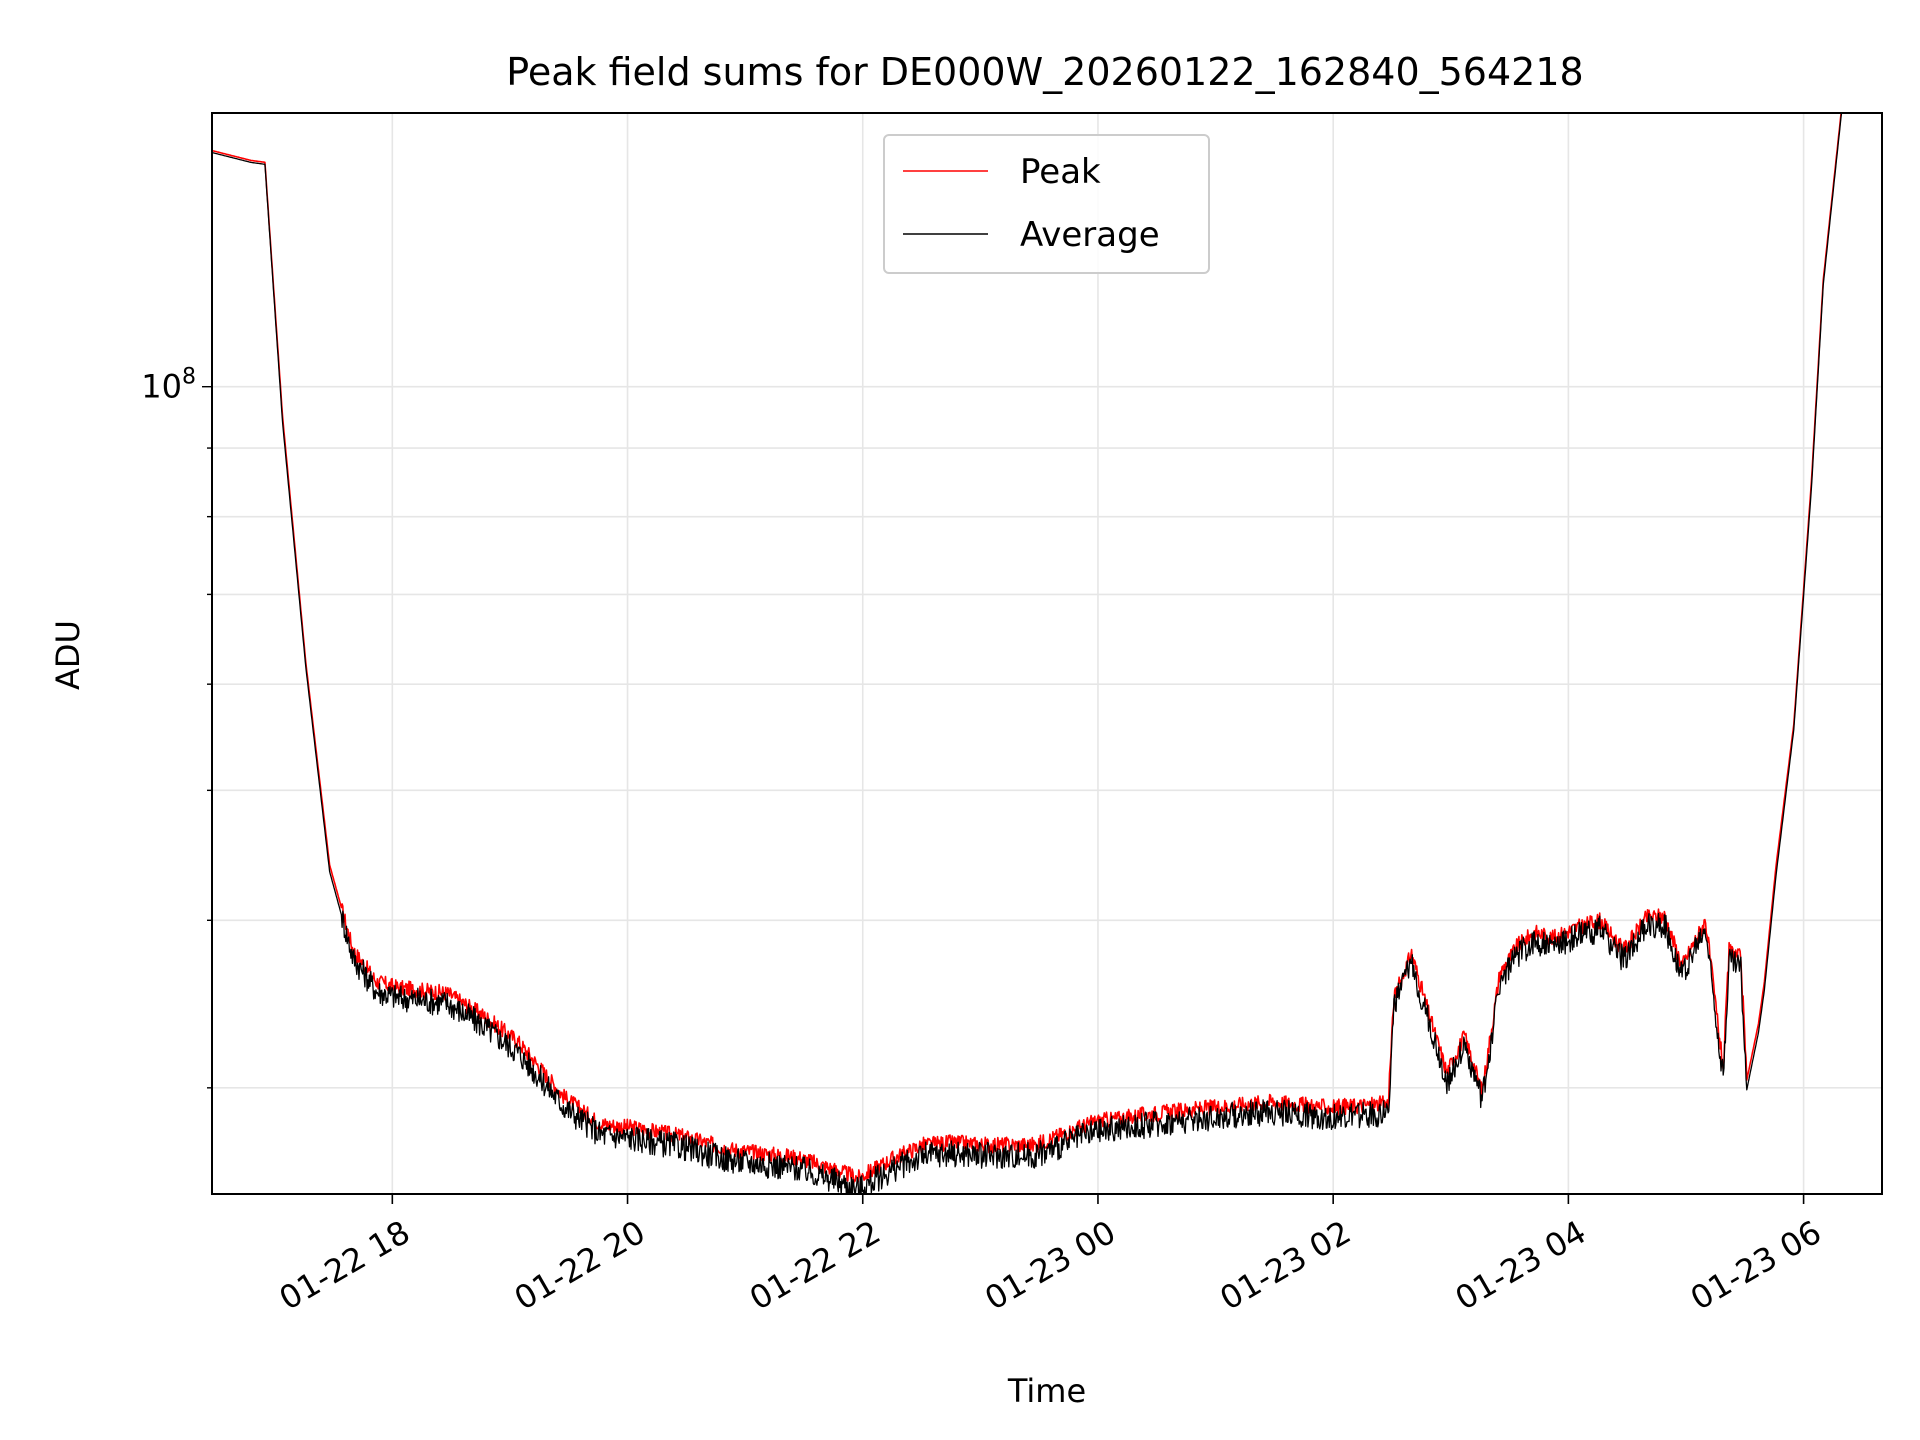 Image resolution: width=1920 pixels, height=1440 pixels. I want to click on y-axis-ticks: 108, so click(176, 727).